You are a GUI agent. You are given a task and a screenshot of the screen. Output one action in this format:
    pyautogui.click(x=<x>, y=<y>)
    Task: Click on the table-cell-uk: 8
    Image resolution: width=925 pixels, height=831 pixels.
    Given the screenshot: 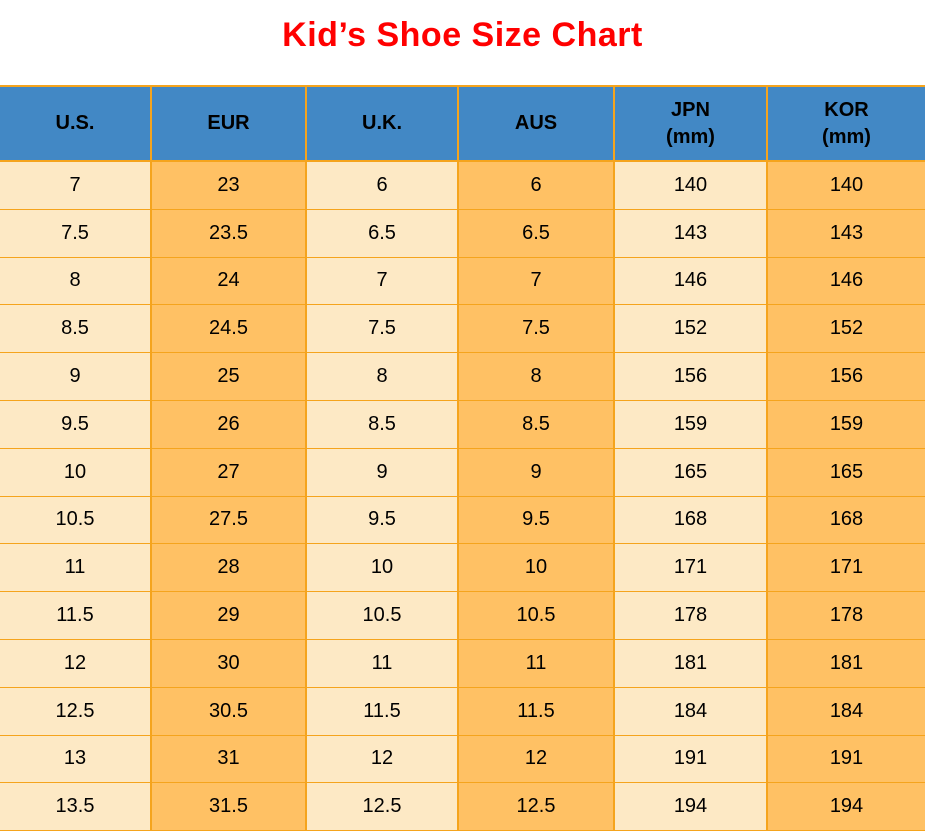 What is the action you would take?
    pyautogui.click(x=382, y=376)
    